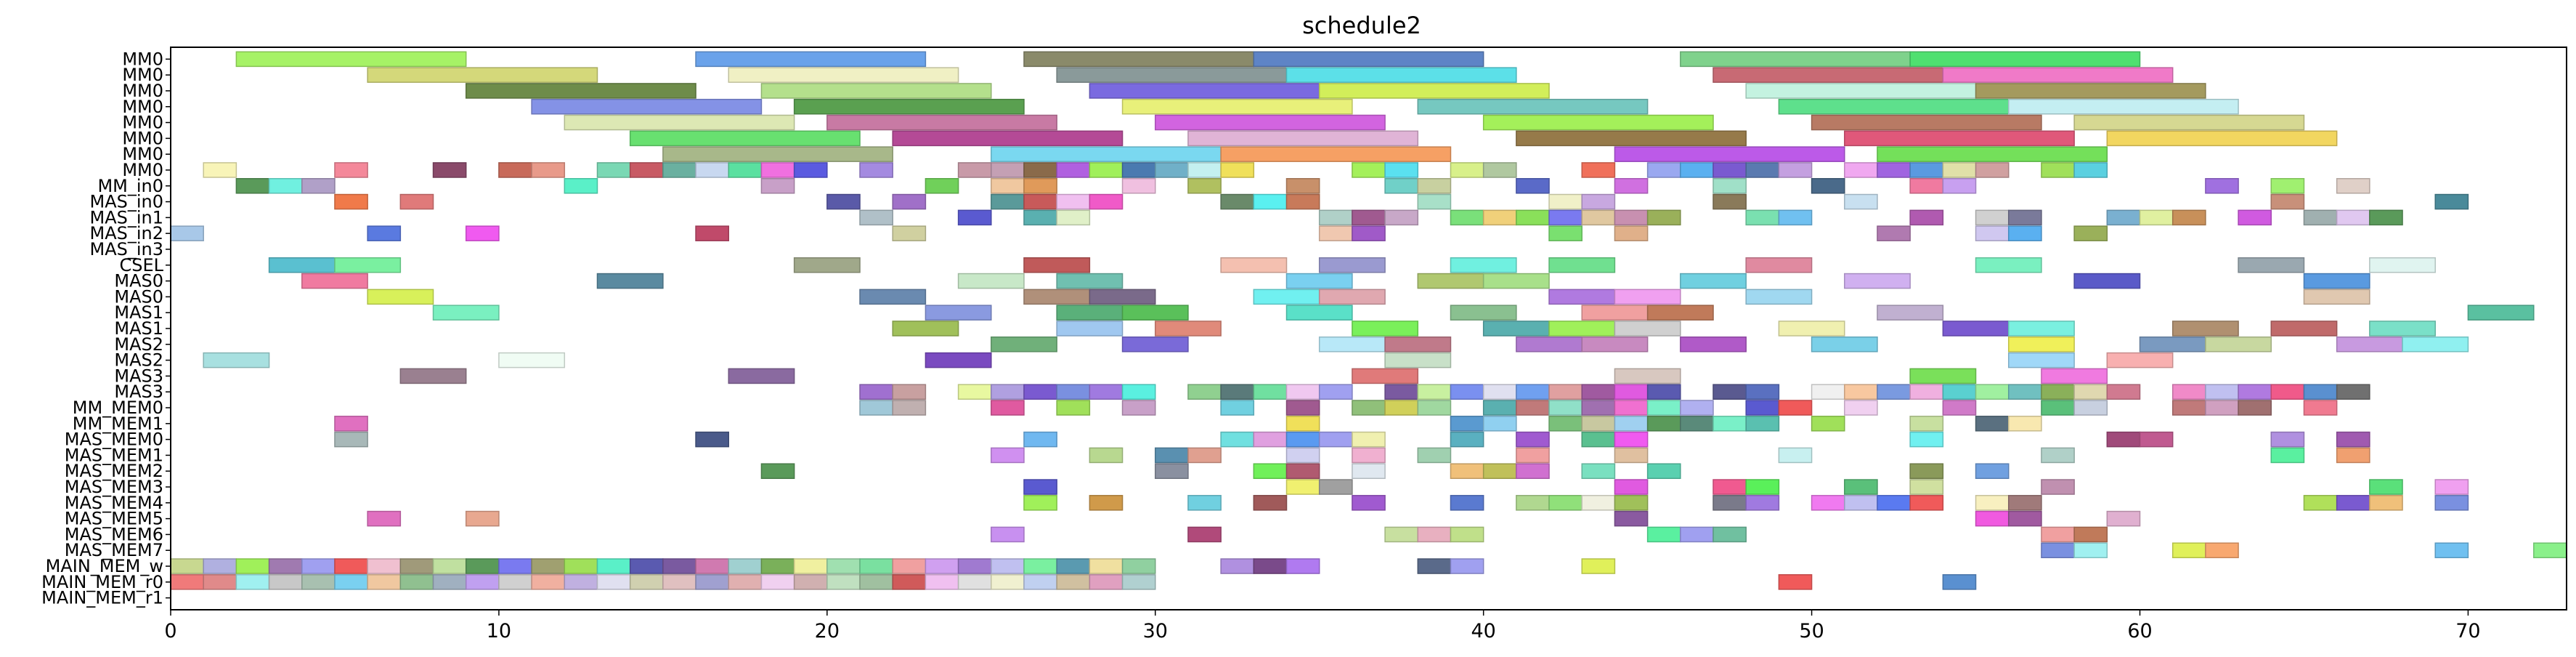  I want to click on chart-title: schedule2, so click(1362, 25).